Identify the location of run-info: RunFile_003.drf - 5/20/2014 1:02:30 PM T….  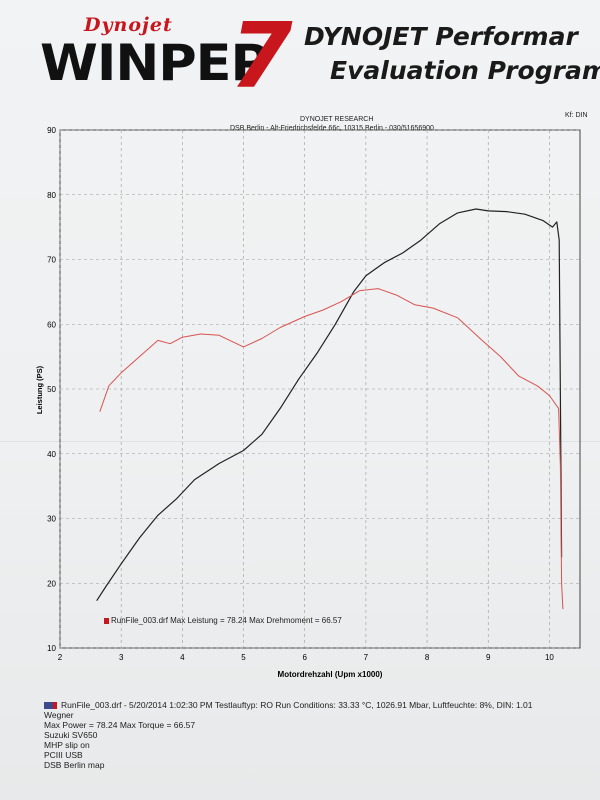
(288, 735).